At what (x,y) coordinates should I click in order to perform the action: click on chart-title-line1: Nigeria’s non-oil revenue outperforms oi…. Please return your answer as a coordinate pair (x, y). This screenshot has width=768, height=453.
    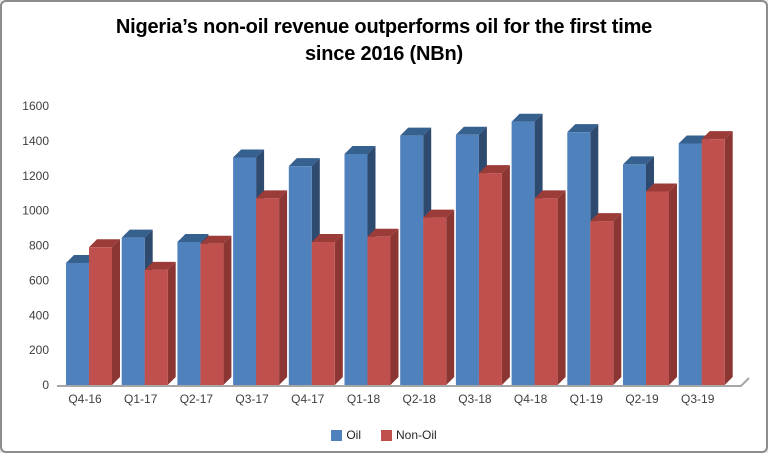
    Looking at the image, I should click on (384, 27).